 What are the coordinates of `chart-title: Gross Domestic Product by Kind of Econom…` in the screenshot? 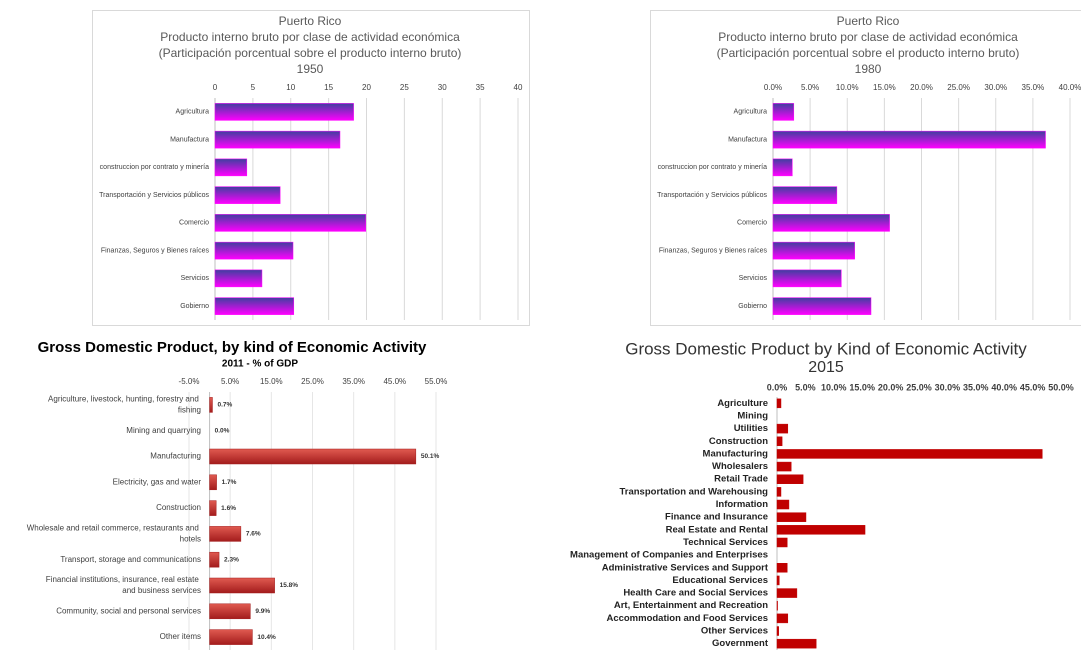 It's located at (826, 348).